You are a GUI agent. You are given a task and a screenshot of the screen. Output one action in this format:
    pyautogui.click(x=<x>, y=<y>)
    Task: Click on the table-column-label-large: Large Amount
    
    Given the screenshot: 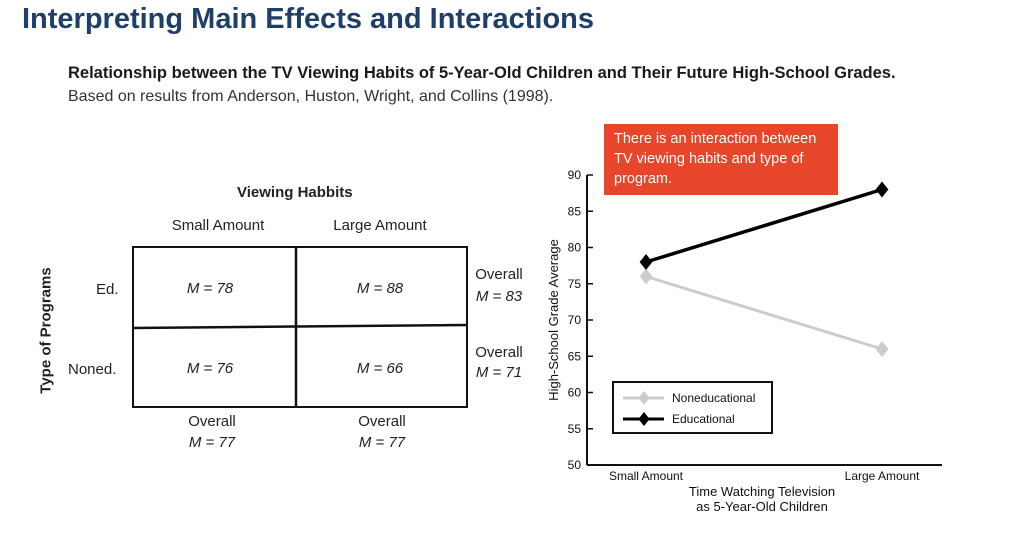 What is the action you would take?
    pyautogui.click(x=380, y=225)
    